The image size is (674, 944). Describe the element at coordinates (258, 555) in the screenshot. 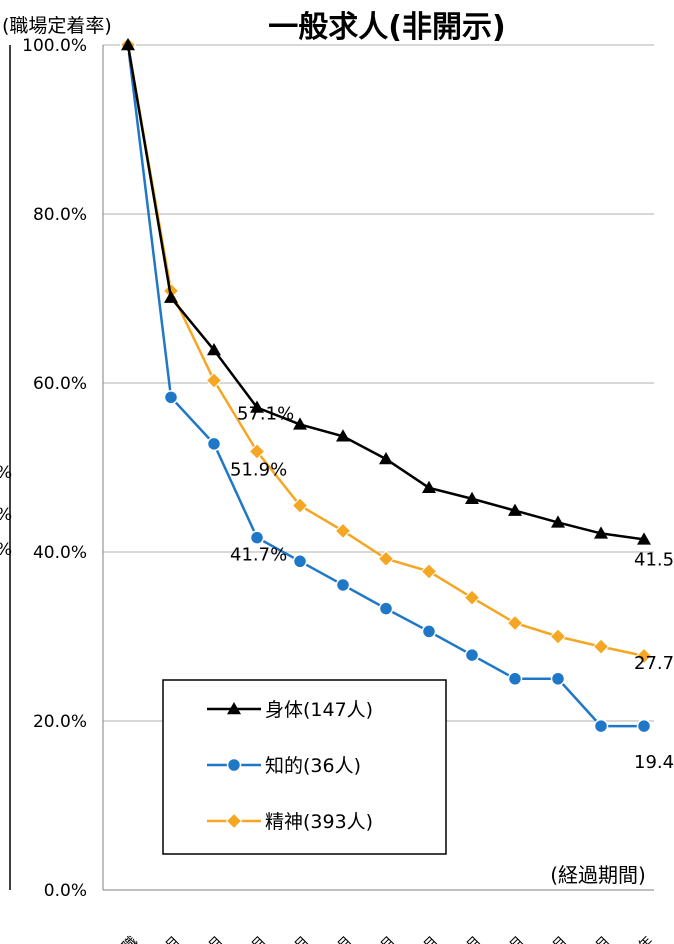

I see `data-label: 41.7%` at that location.